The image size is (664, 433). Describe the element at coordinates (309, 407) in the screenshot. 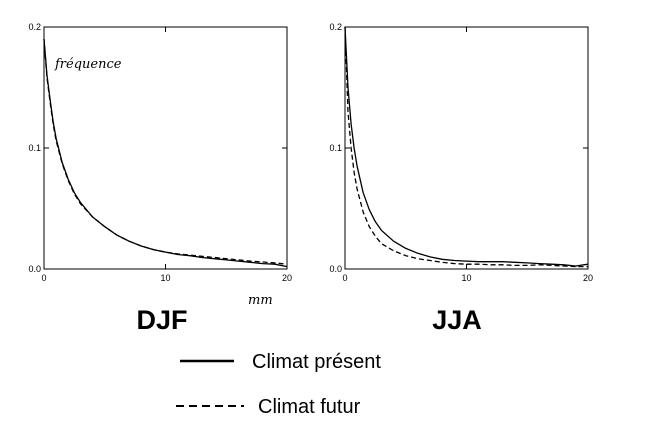

I see `legend-label-future: Climat futur` at that location.